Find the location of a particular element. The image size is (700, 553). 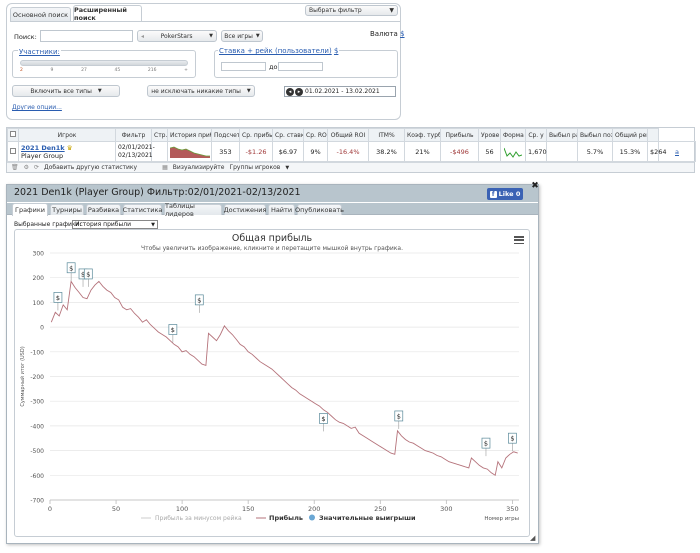

tab-leaderboards: Таблицы лидеров is located at coordinates (193, 210).